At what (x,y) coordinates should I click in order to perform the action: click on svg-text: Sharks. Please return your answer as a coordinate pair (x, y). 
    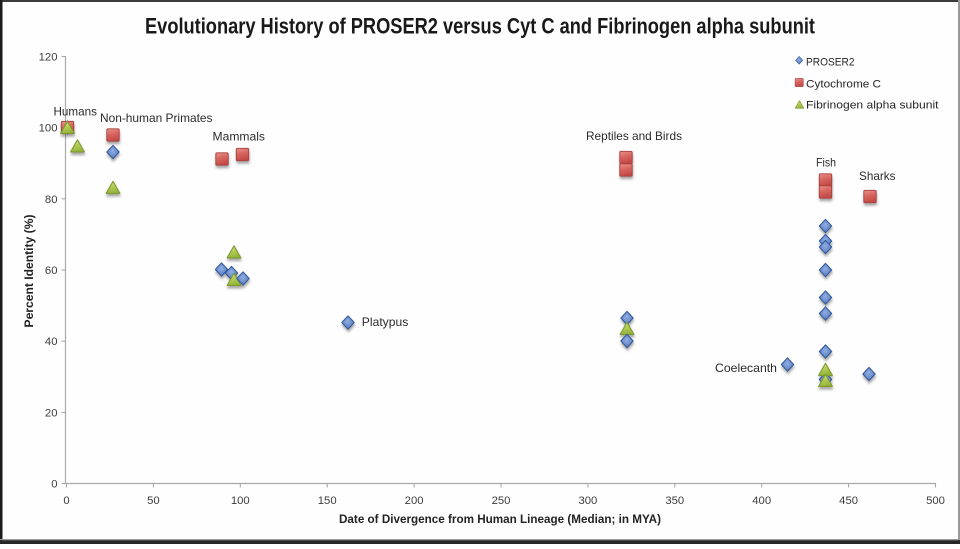
    Looking at the image, I should click on (877, 176).